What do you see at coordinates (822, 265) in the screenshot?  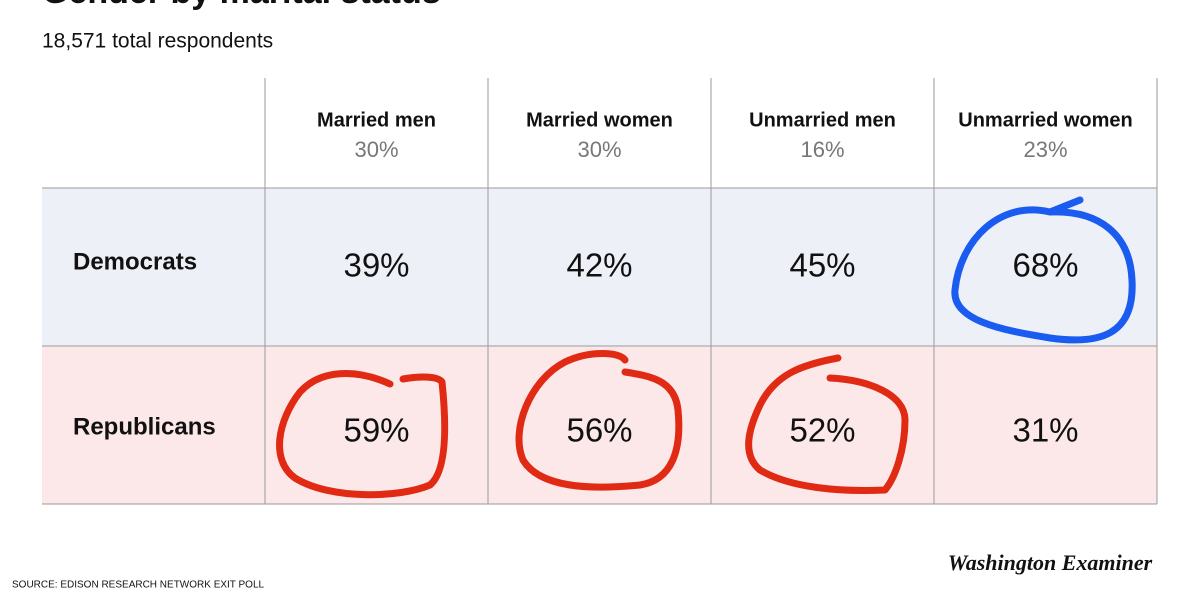 I see `cell-value: 45%` at bounding box center [822, 265].